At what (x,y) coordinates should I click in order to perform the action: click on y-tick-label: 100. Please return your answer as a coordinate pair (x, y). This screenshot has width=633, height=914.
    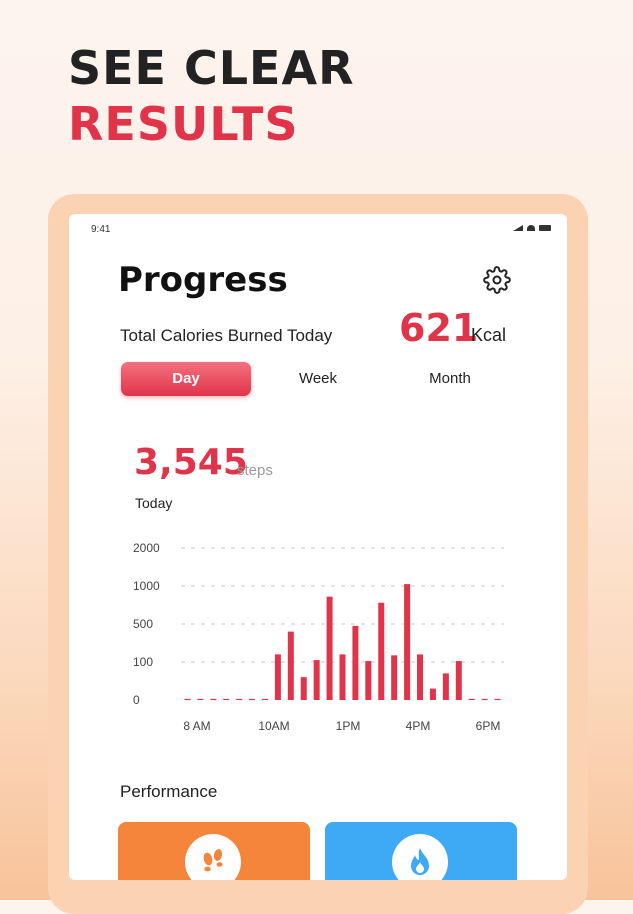
    Looking at the image, I should click on (143, 662).